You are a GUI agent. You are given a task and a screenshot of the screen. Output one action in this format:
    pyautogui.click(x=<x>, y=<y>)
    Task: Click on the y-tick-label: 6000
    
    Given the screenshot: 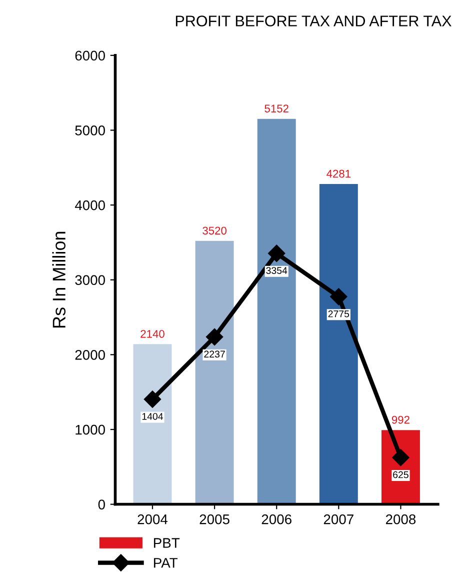 What is the action you would take?
    pyautogui.click(x=90, y=55)
    